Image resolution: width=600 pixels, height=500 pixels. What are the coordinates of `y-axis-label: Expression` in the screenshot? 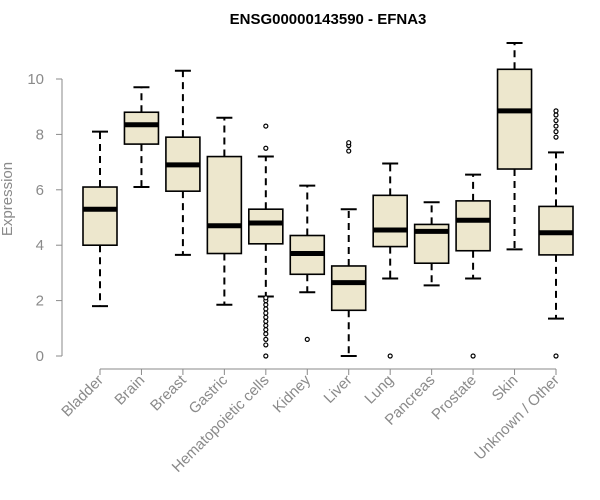 It's located at (8, 199).